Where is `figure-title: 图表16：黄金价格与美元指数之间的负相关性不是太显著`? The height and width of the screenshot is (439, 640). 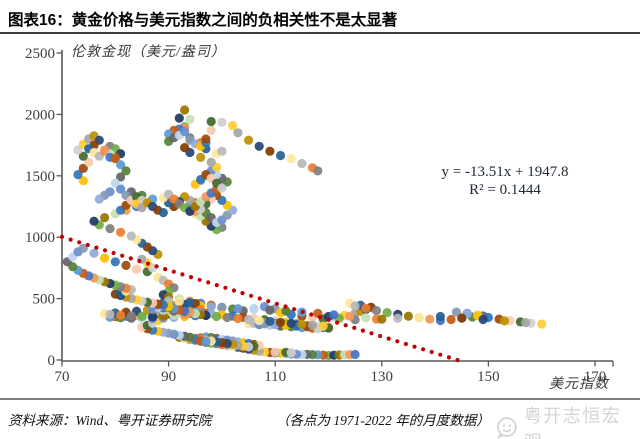
figure-title: 图表16：黄金价格与美元指数之间的负相关性不是太显著 is located at coordinates (203, 20).